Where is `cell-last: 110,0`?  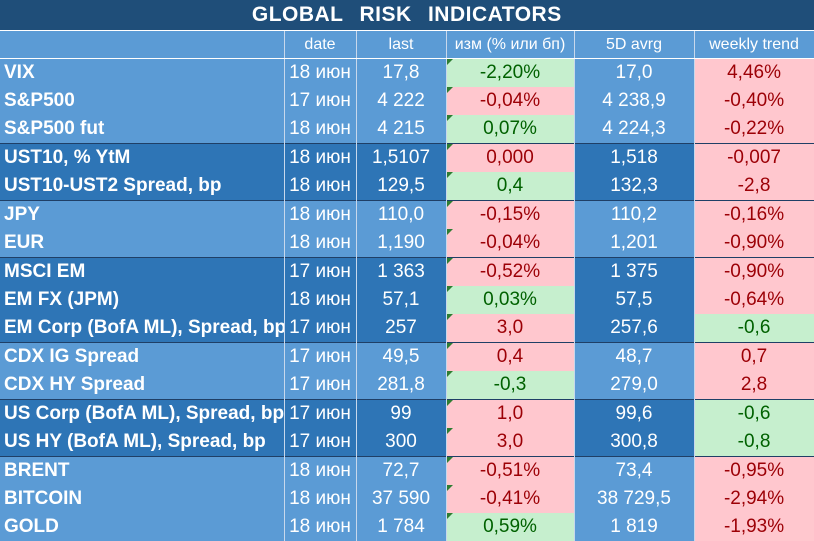
cell-last: 110,0 is located at coordinates (401, 214).